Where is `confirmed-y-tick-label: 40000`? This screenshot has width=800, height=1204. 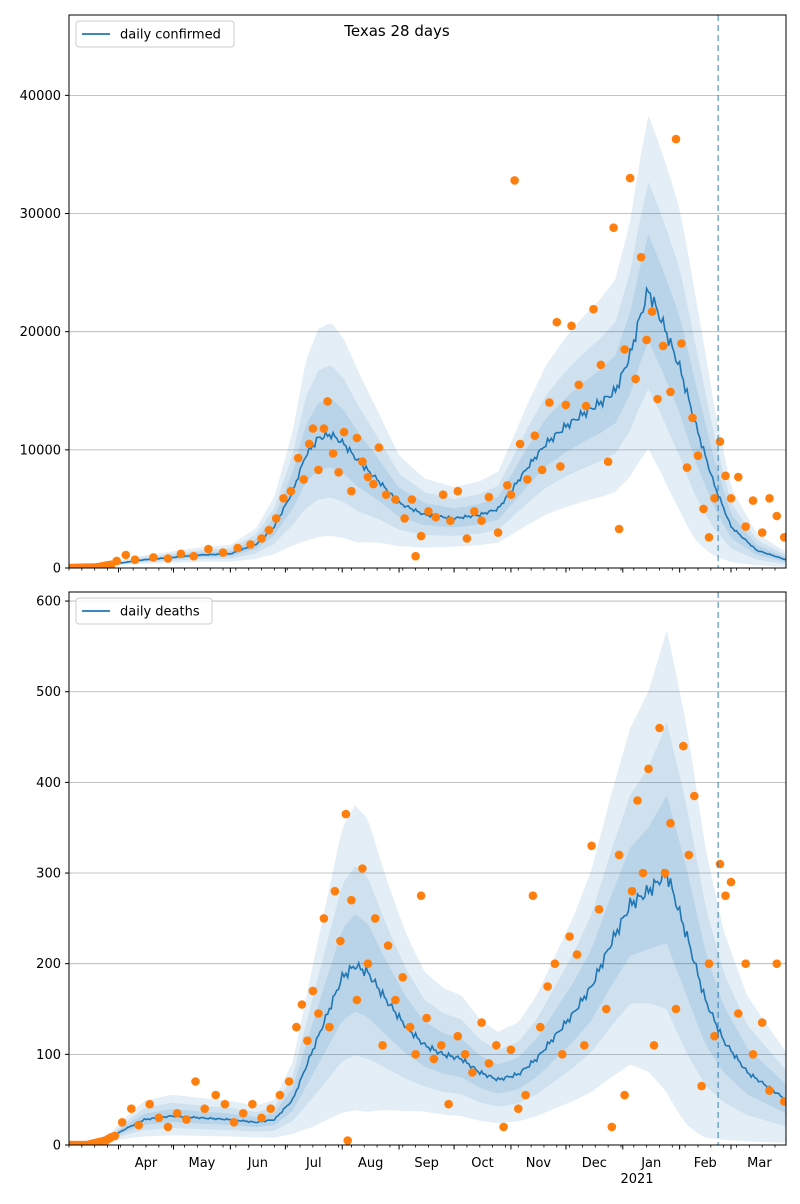 confirmed-y-tick-label: 40000 is located at coordinates (40, 96).